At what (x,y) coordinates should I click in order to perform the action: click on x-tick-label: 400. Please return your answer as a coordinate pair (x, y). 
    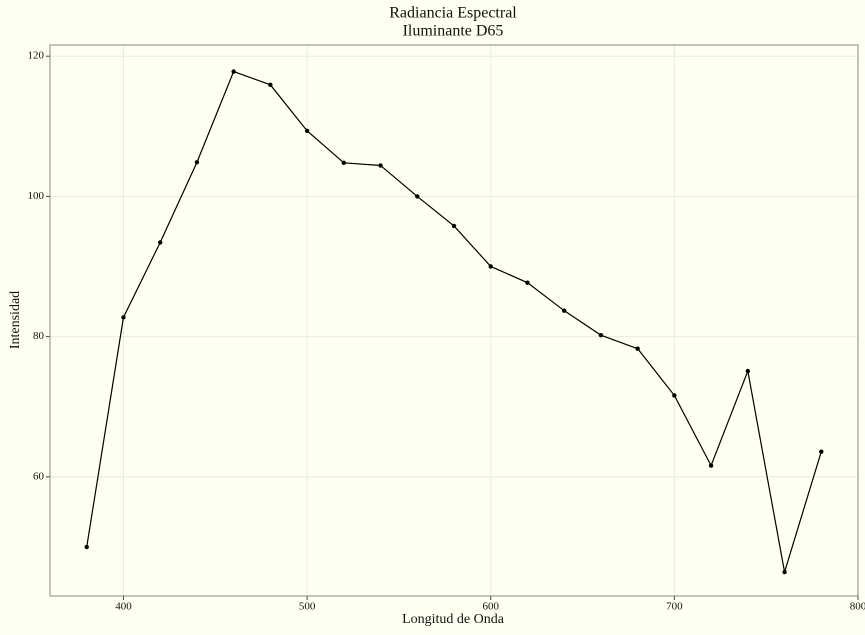
    Looking at the image, I should click on (123, 607).